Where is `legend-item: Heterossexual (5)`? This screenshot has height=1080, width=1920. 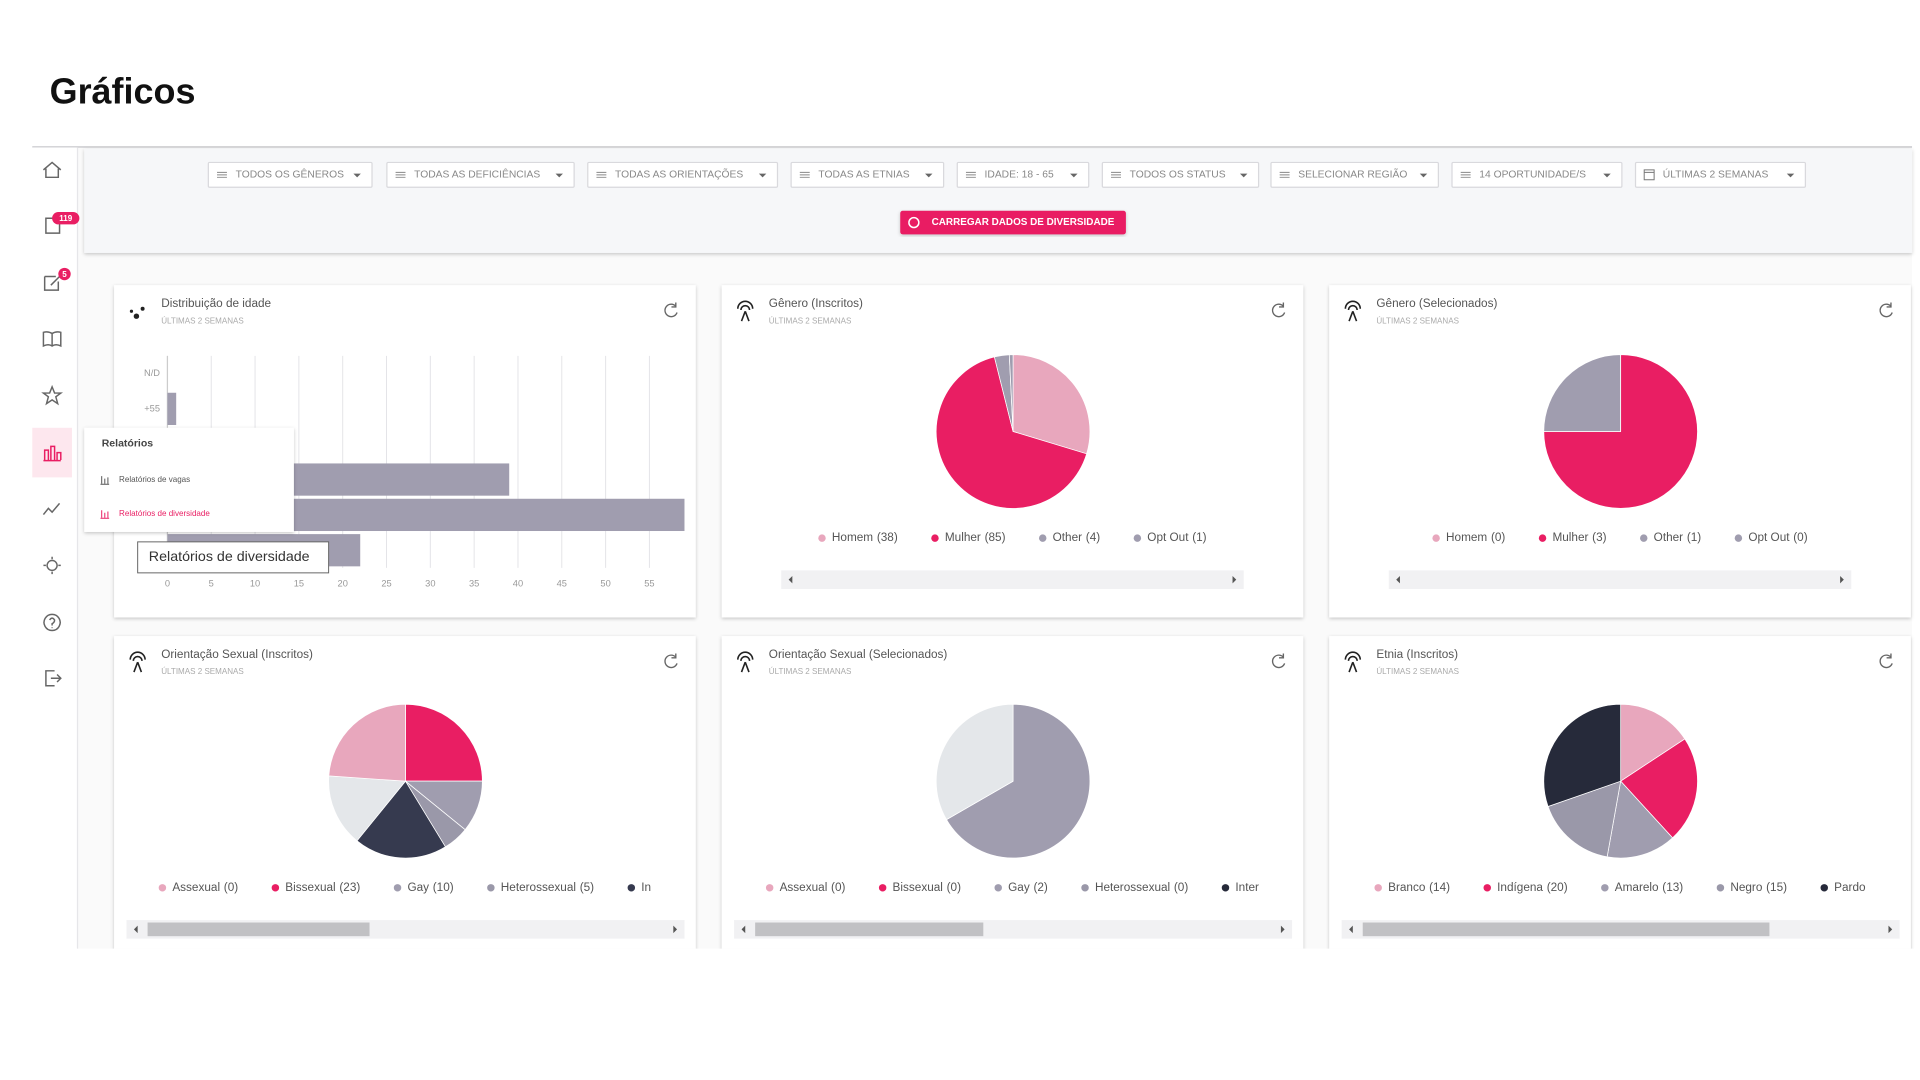
legend-item: Heterossexual (5) is located at coordinates (540, 887).